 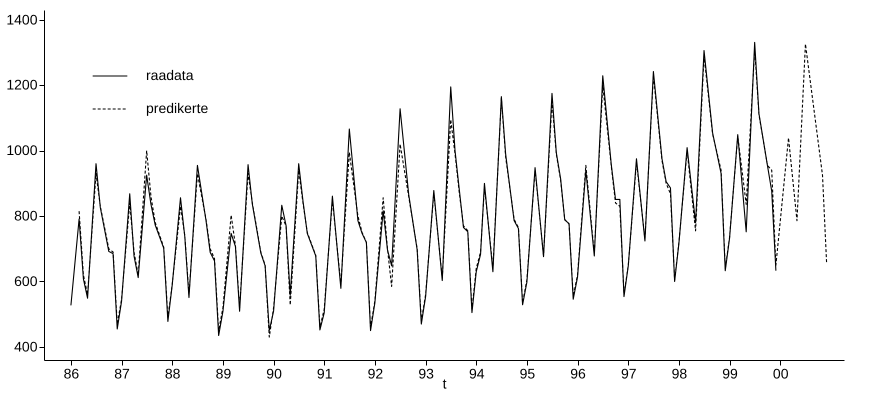 I want to click on x-tick-label: 89, so click(x=224, y=374).